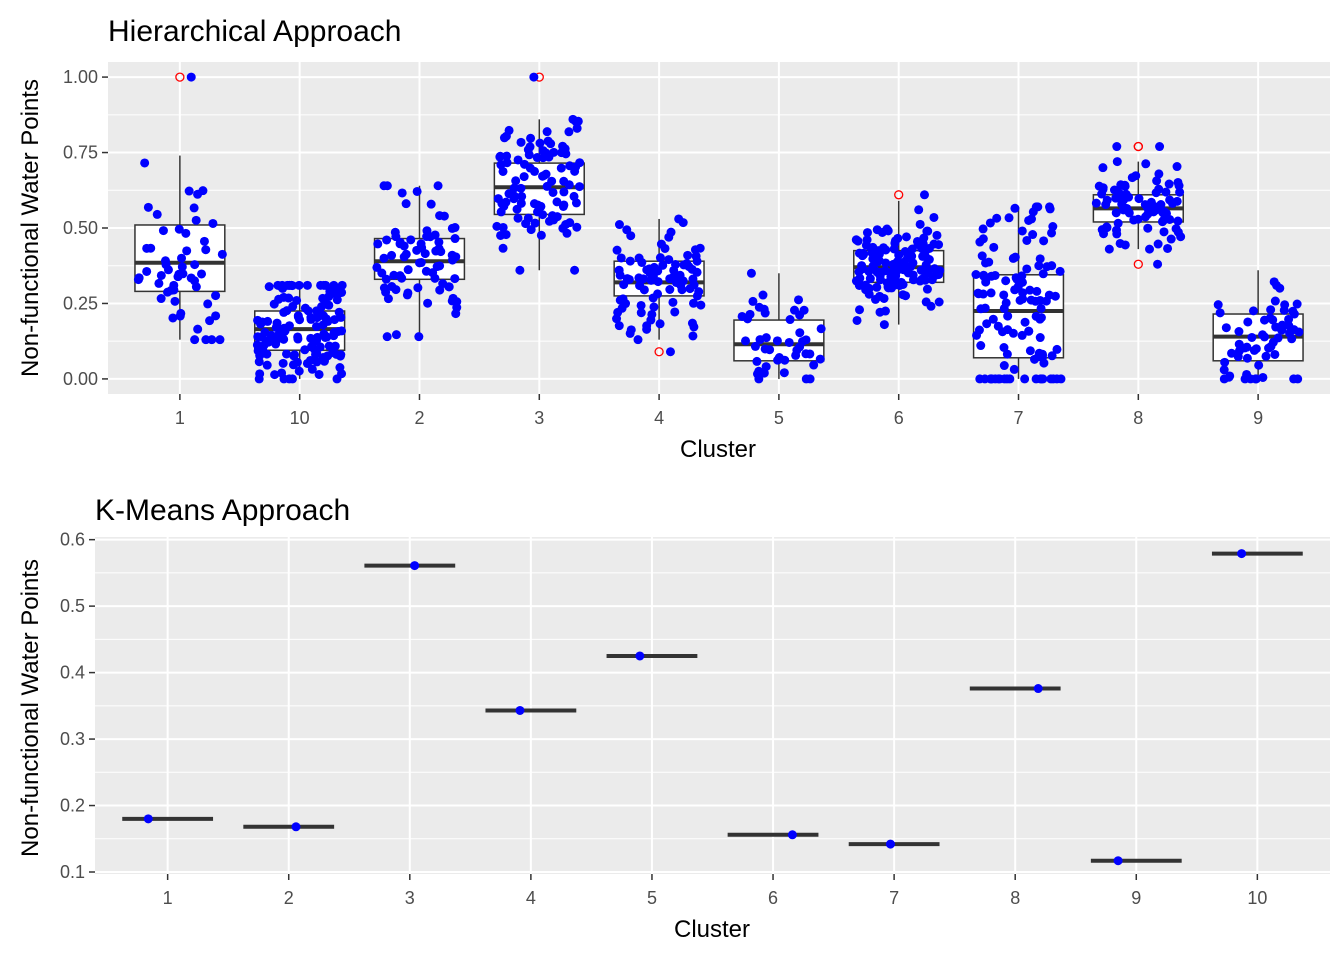 The image size is (1344, 960). I want to click on cluster-6-mark, so click(773, 835).